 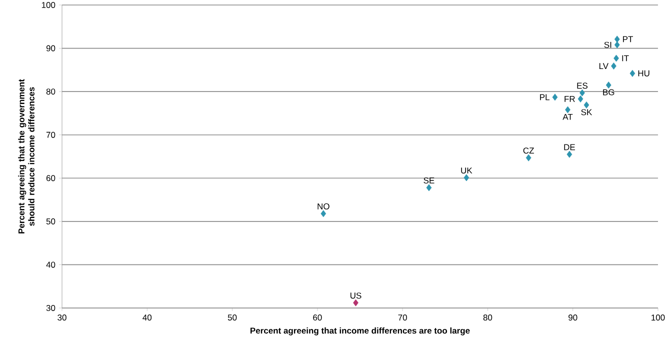 What do you see at coordinates (487, 317) in the screenshot?
I see `x-tick-label: 80` at bounding box center [487, 317].